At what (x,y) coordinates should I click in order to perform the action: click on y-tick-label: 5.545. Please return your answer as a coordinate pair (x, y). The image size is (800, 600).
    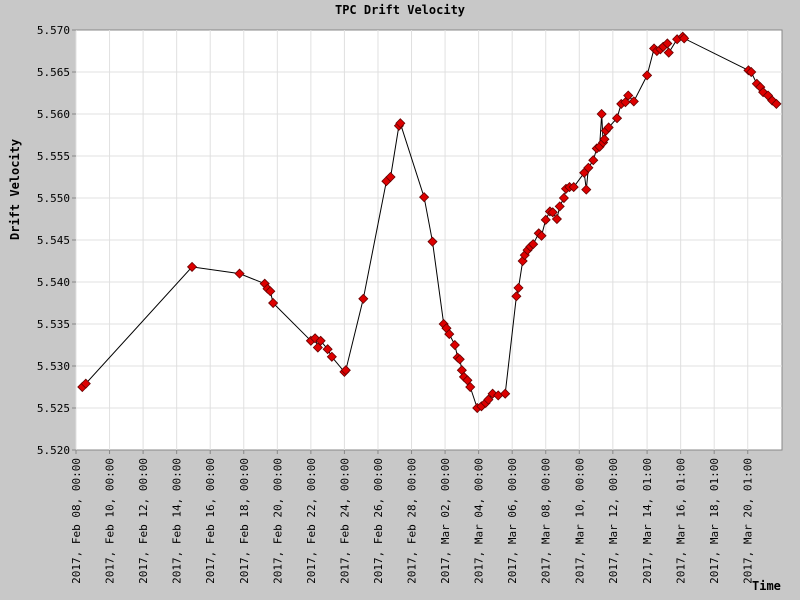
    Looking at the image, I should click on (53, 240).